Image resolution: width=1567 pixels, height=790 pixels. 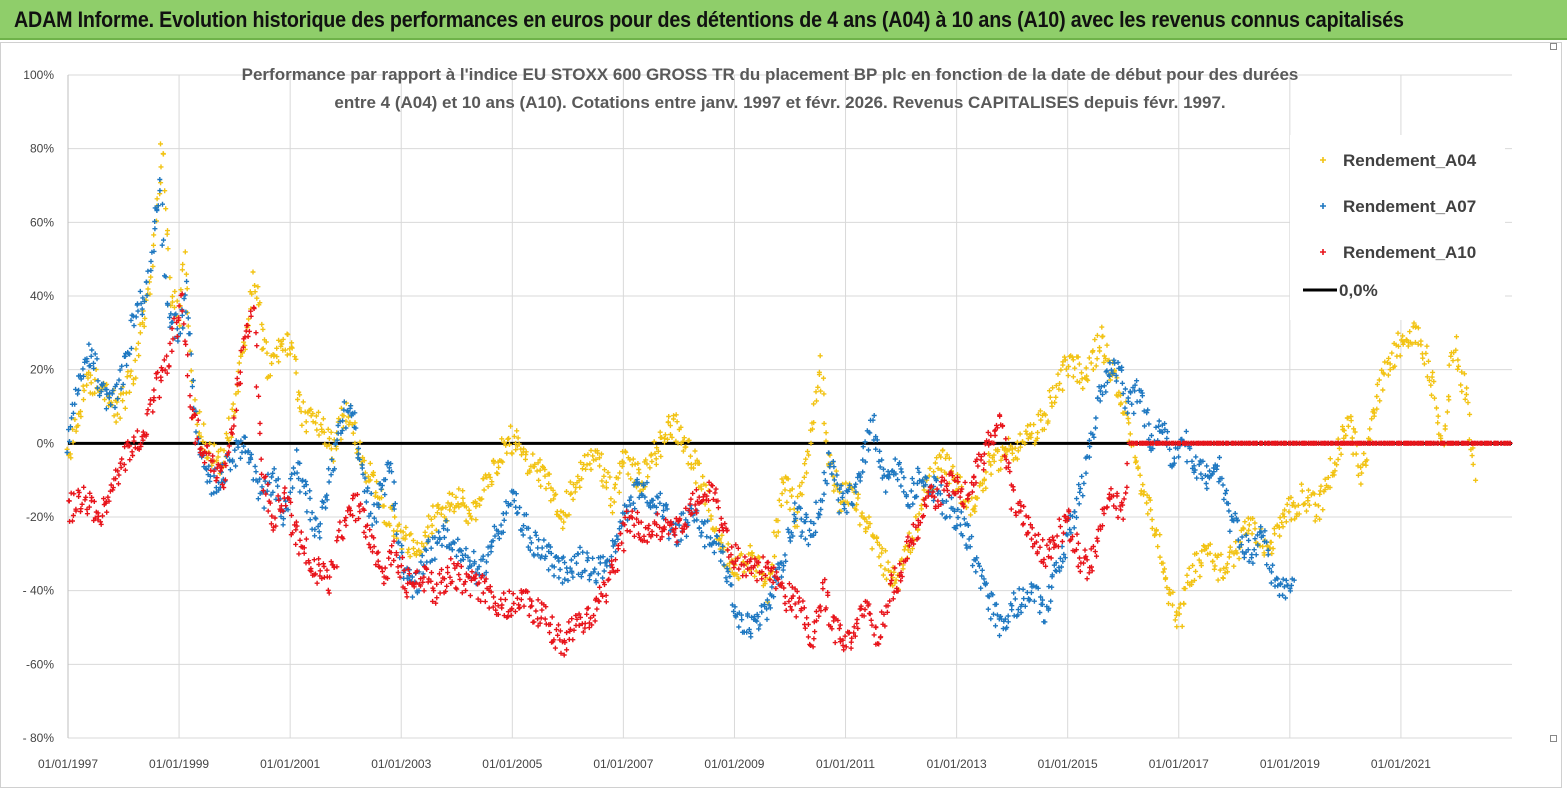 I want to click on resize-handle-top-right, so click(x=1553, y=46).